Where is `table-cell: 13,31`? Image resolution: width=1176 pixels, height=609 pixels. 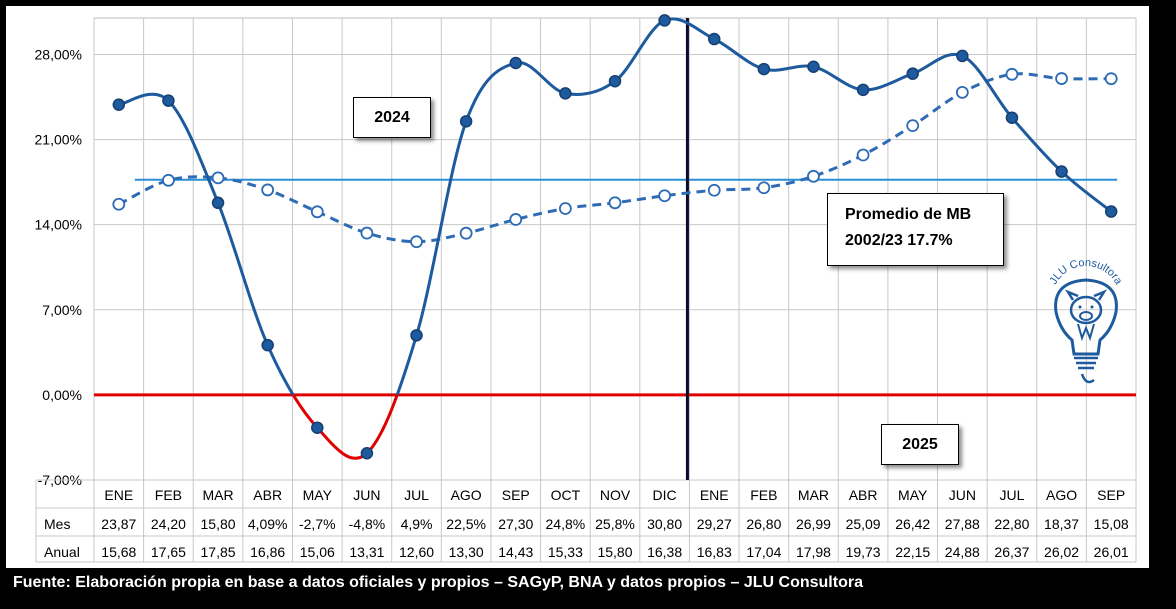
table-cell: 13,31 is located at coordinates (366, 552).